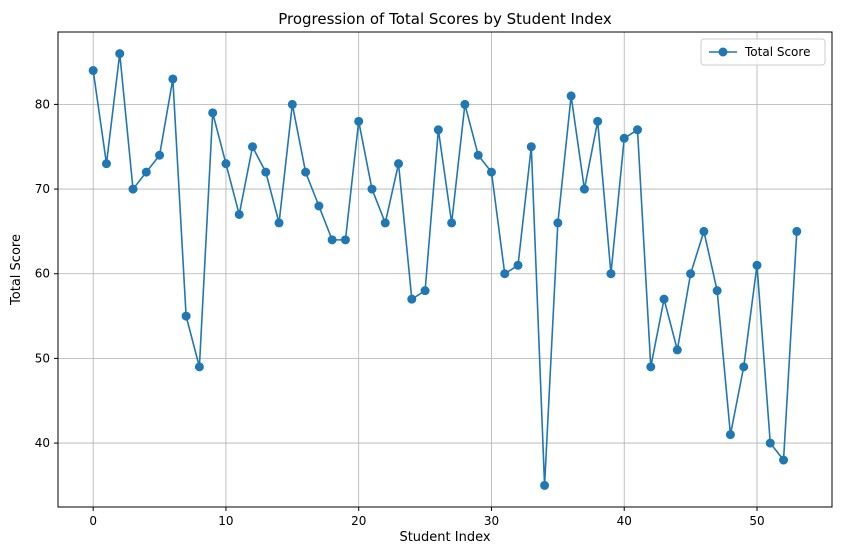 This screenshot has height=547, width=841. What do you see at coordinates (624, 521) in the screenshot?
I see `x-tick-label-40: 40` at bounding box center [624, 521].